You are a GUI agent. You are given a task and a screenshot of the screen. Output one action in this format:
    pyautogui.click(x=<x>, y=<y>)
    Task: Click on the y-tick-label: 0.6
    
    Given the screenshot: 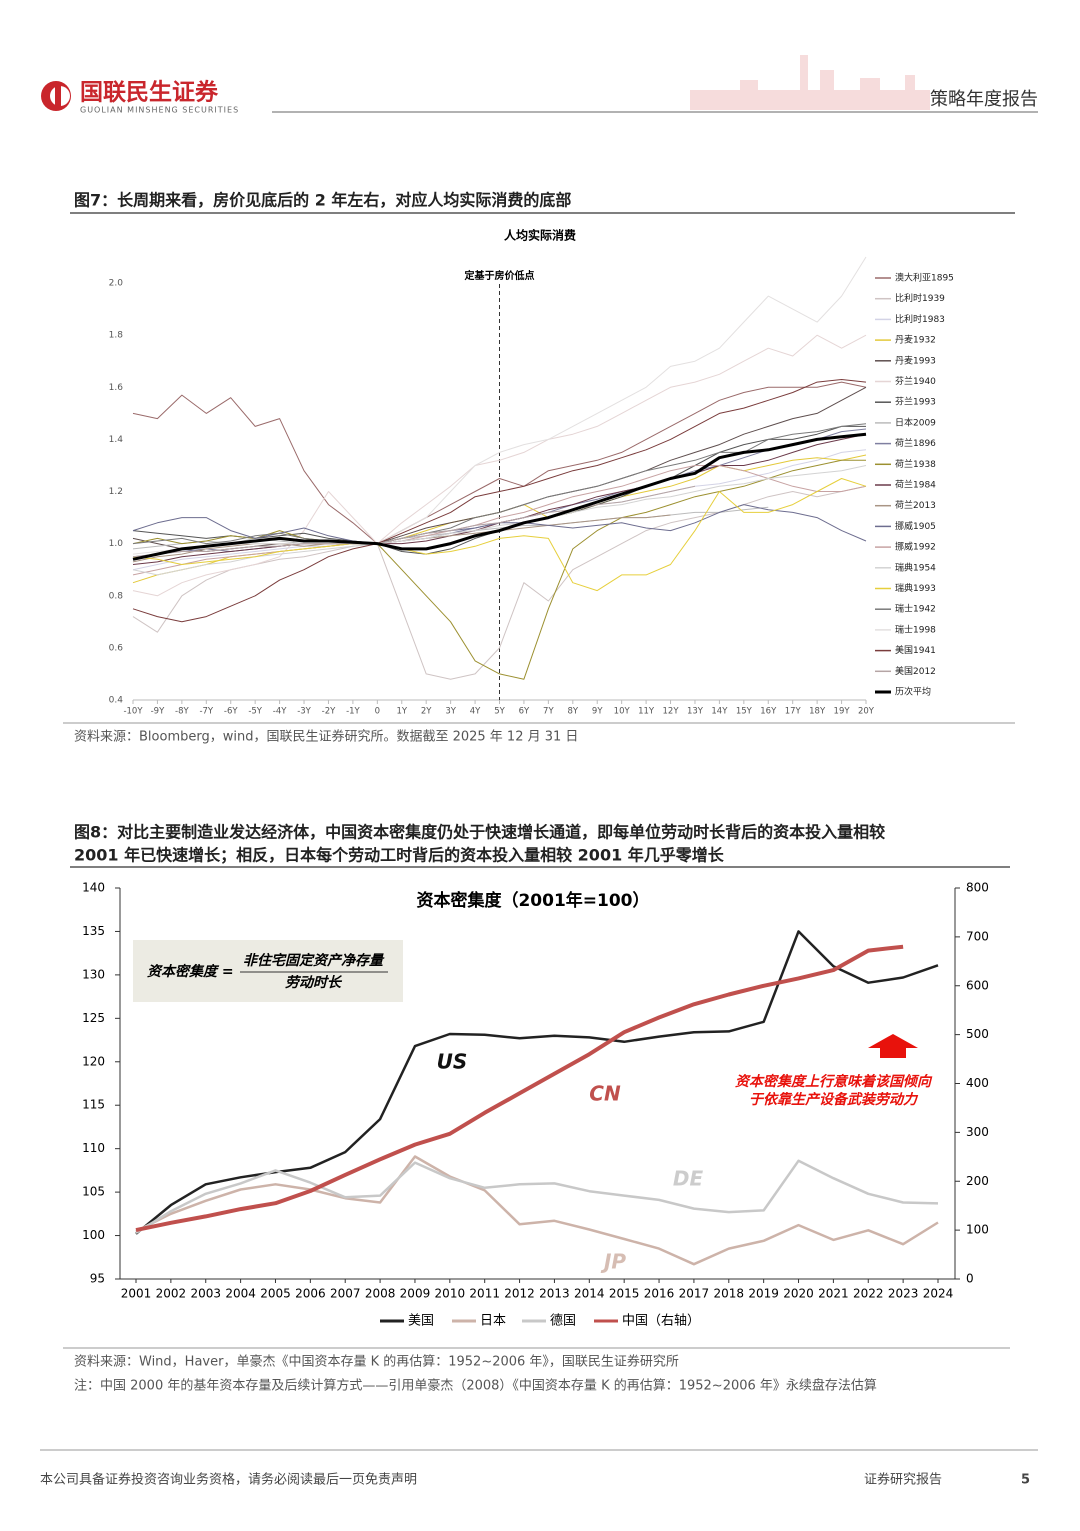 What is the action you would take?
    pyautogui.click(x=116, y=648)
    